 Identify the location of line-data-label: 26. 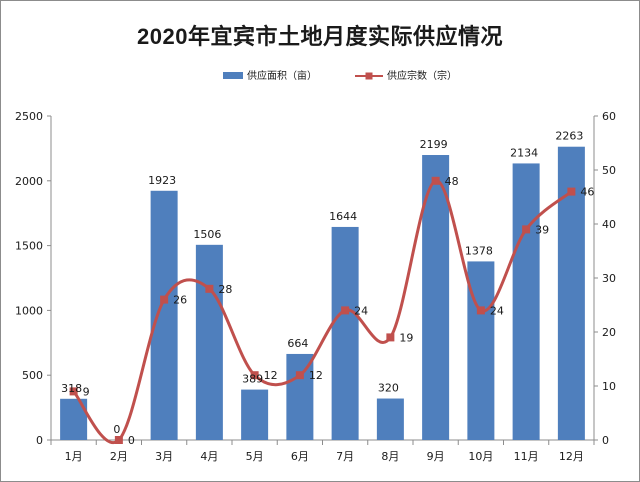
(180, 300).